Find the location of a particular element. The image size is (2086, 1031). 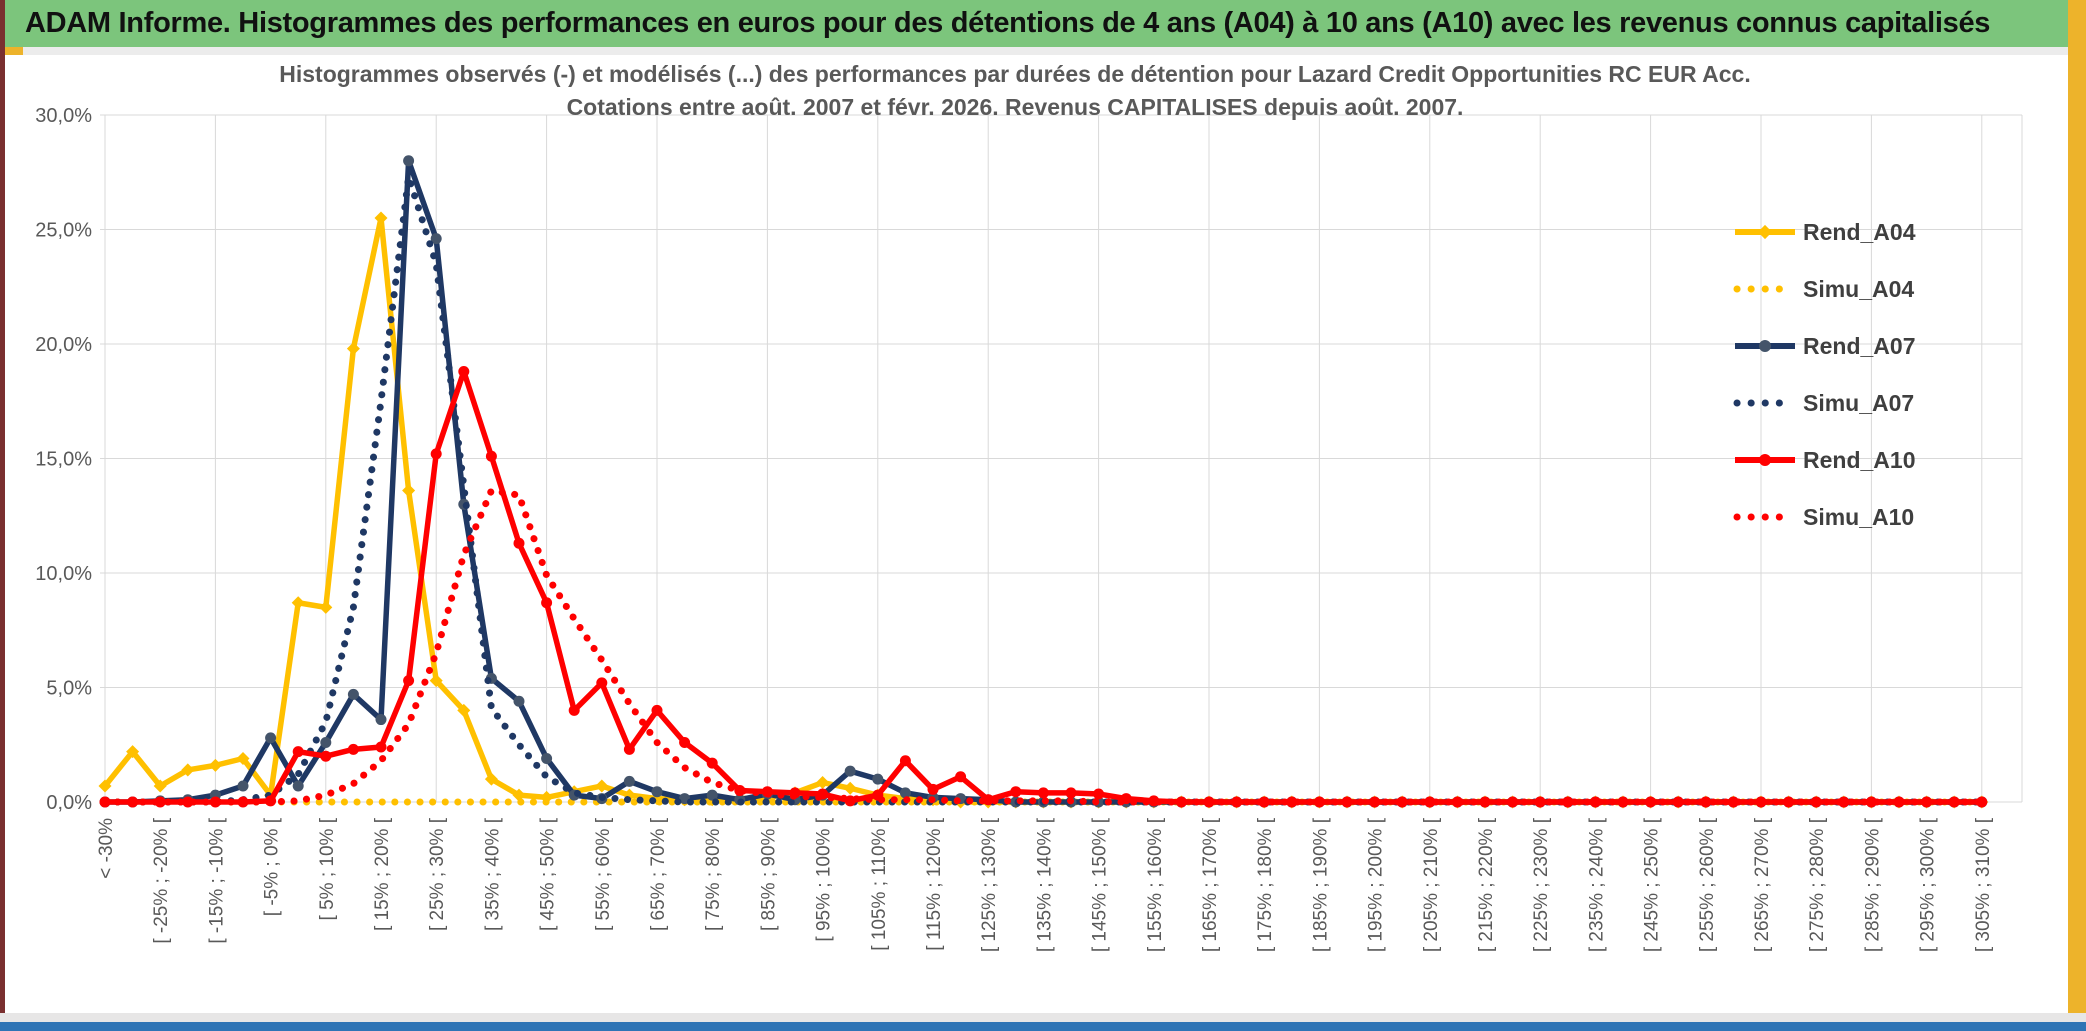

svg-text: [ 85% ; 90% [ is located at coordinates (768, 874).